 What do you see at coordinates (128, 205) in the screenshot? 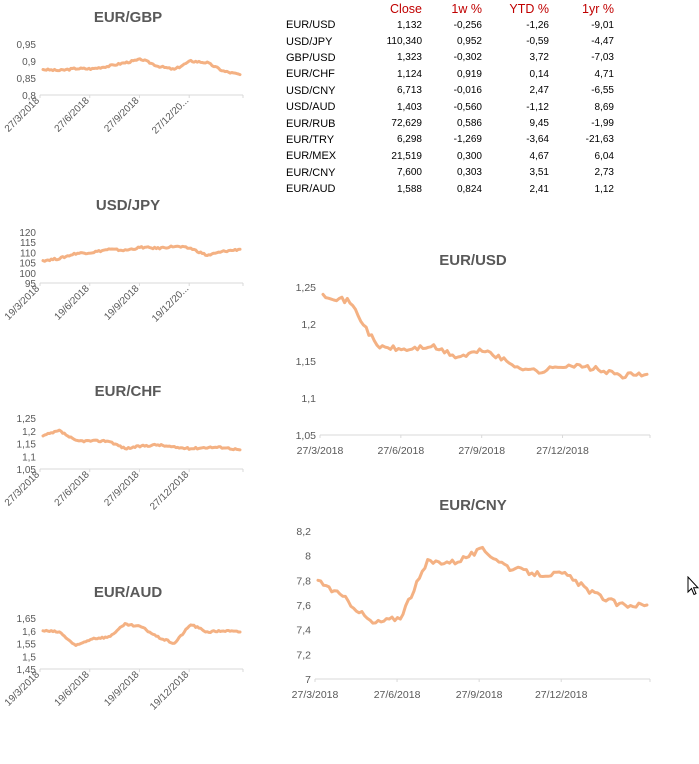
I see `chart-title: USD/JPY` at bounding box center [128, 205].